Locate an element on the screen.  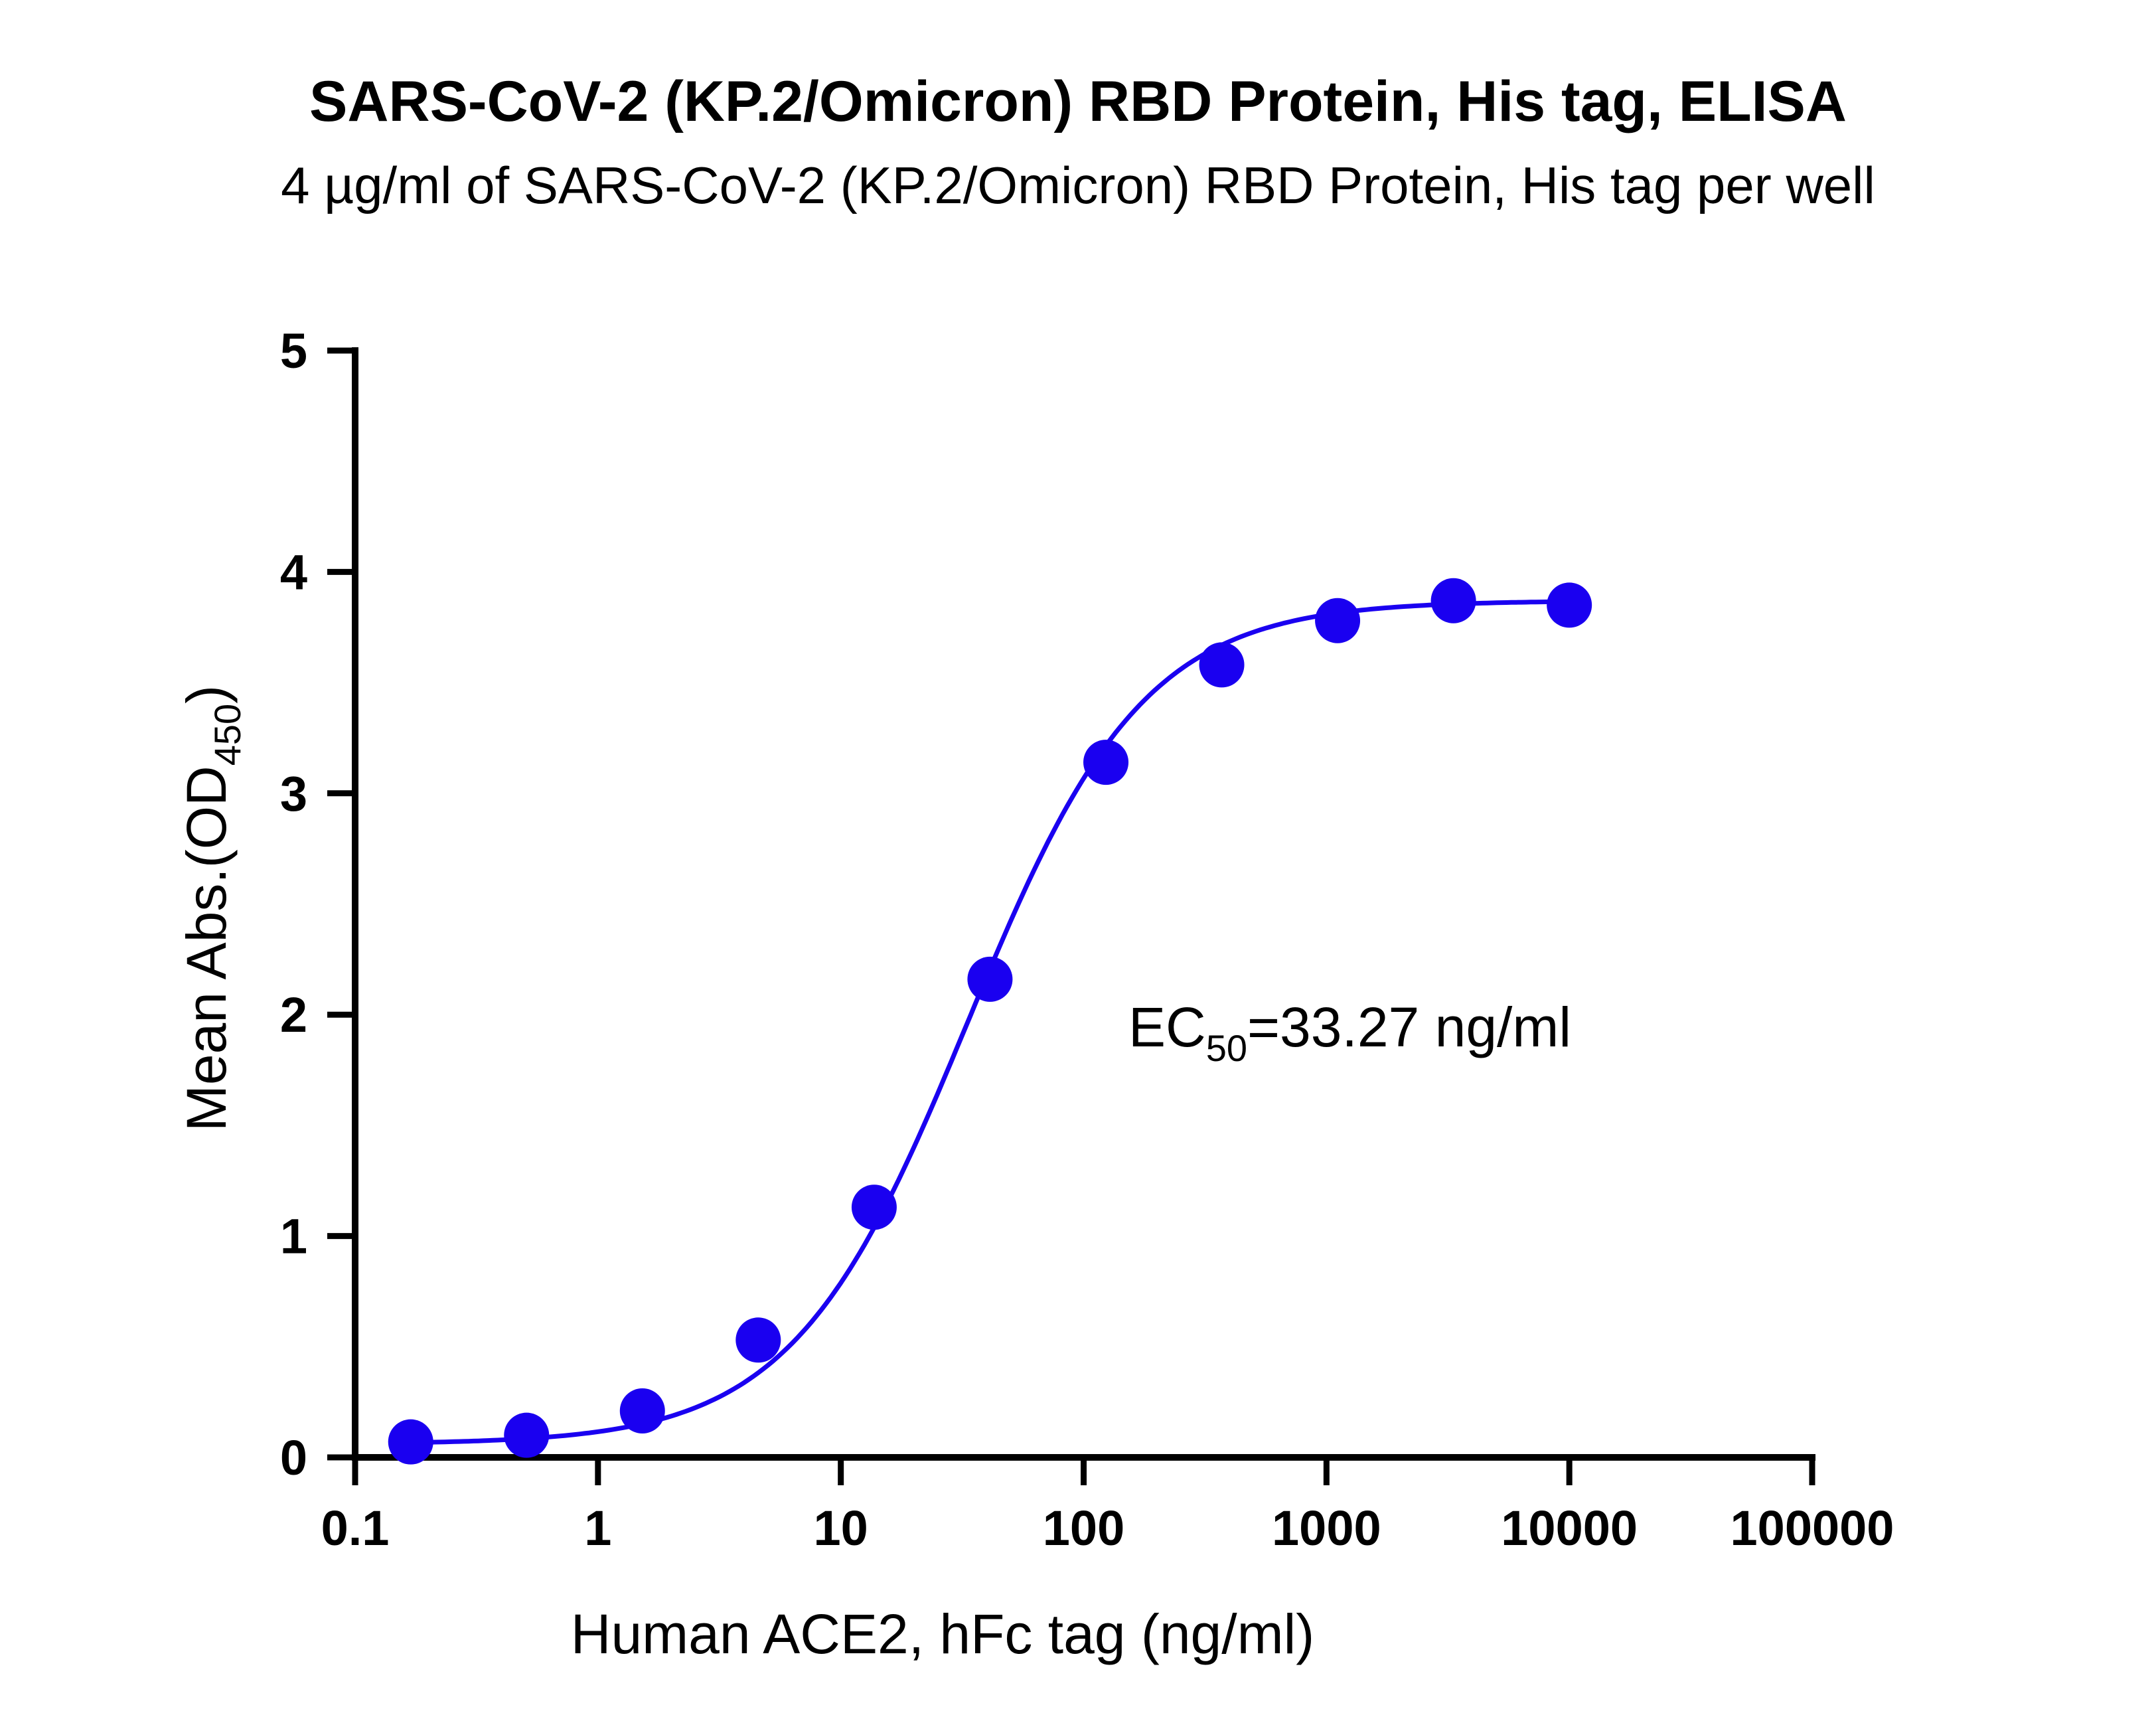
y-tick-label: 5 is located at coordinates (294, 350).